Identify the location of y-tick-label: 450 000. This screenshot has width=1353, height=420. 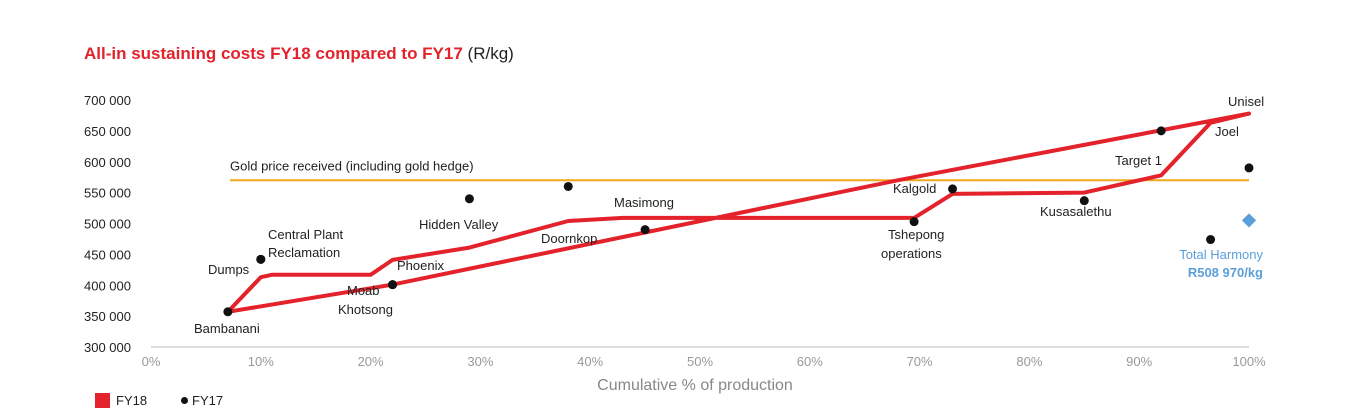
(107, 254).